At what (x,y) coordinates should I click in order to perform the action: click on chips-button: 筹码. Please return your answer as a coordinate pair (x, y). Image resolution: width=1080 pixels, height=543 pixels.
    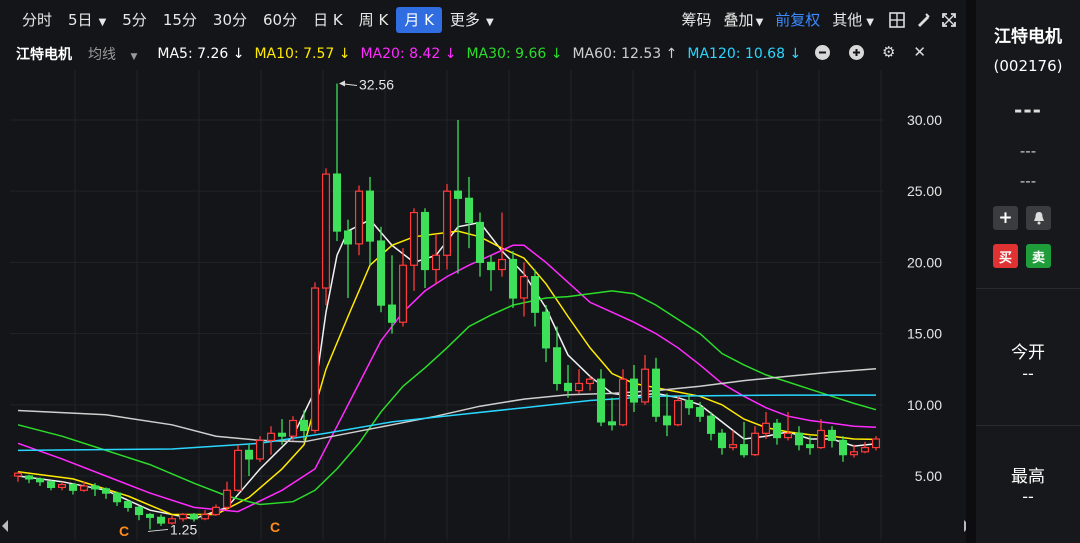
    Looking at the image, I should click on (696, 20).